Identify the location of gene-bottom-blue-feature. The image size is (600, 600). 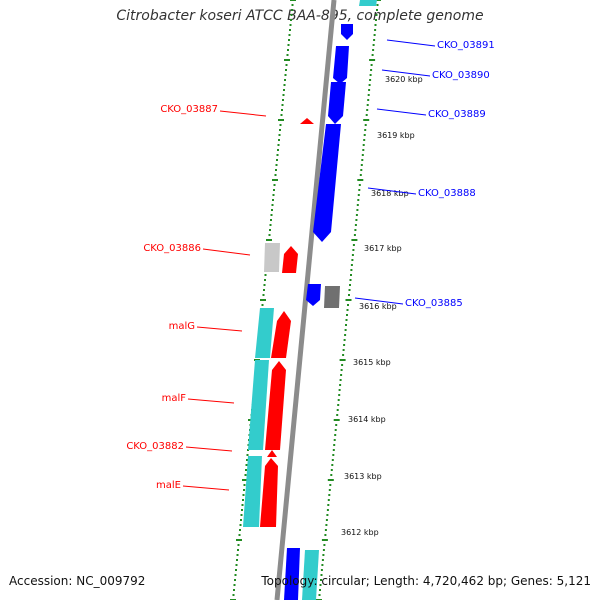
(292, 574).